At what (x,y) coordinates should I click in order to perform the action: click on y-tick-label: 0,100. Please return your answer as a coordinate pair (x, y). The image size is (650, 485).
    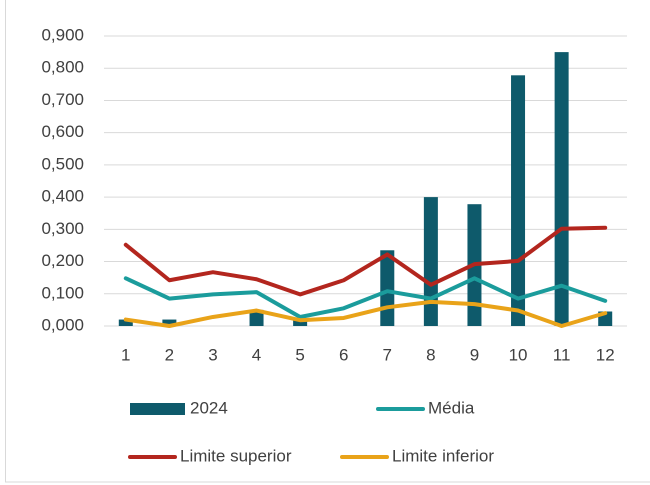
    Looking at the image, I should click on (62, 292).